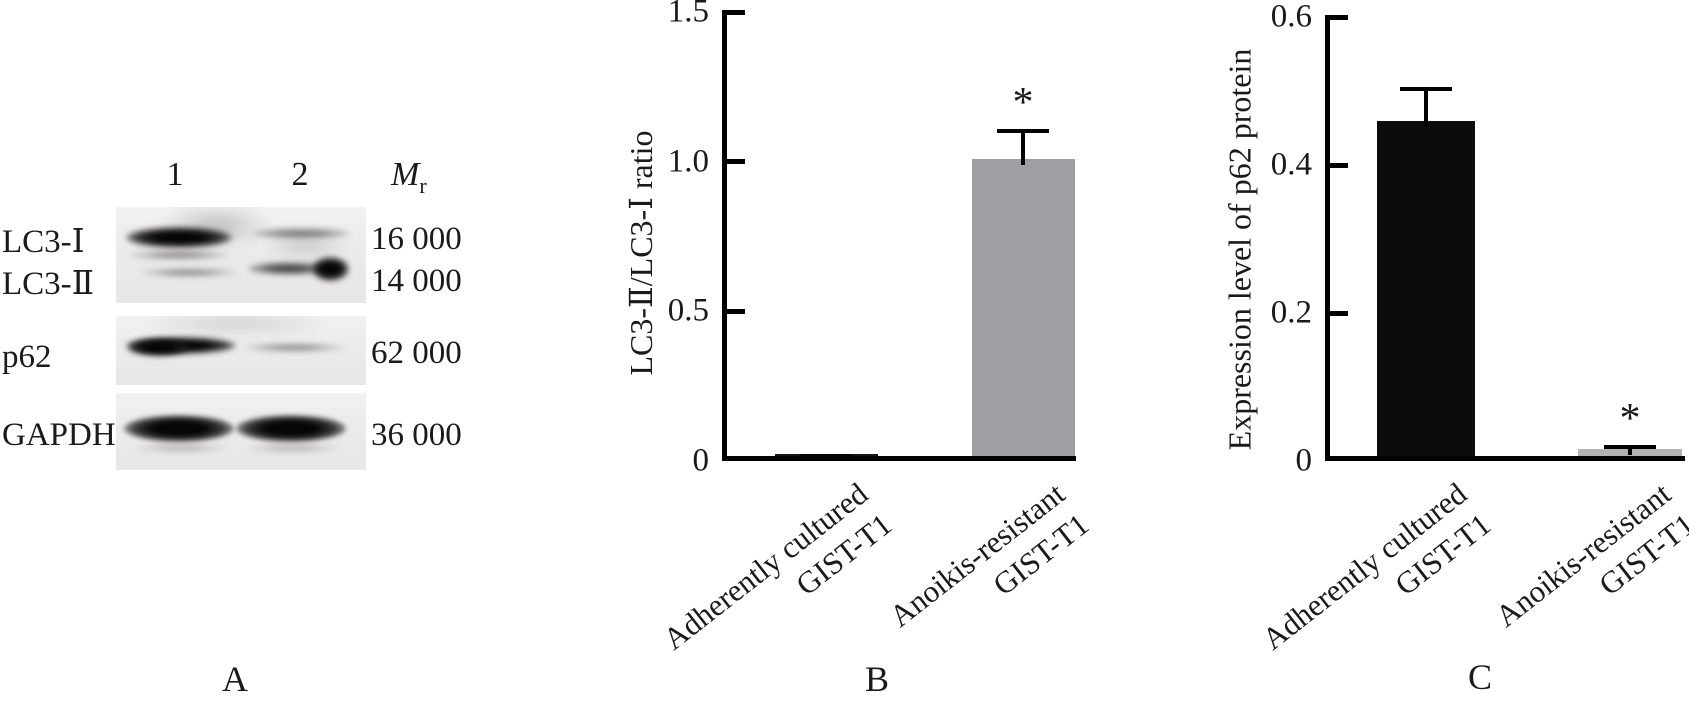 This screenshot has width=1689, height=713. Describe the element at coordinates (300, 174) in the screenshot. I see `lane-2-header: 2` at that location.